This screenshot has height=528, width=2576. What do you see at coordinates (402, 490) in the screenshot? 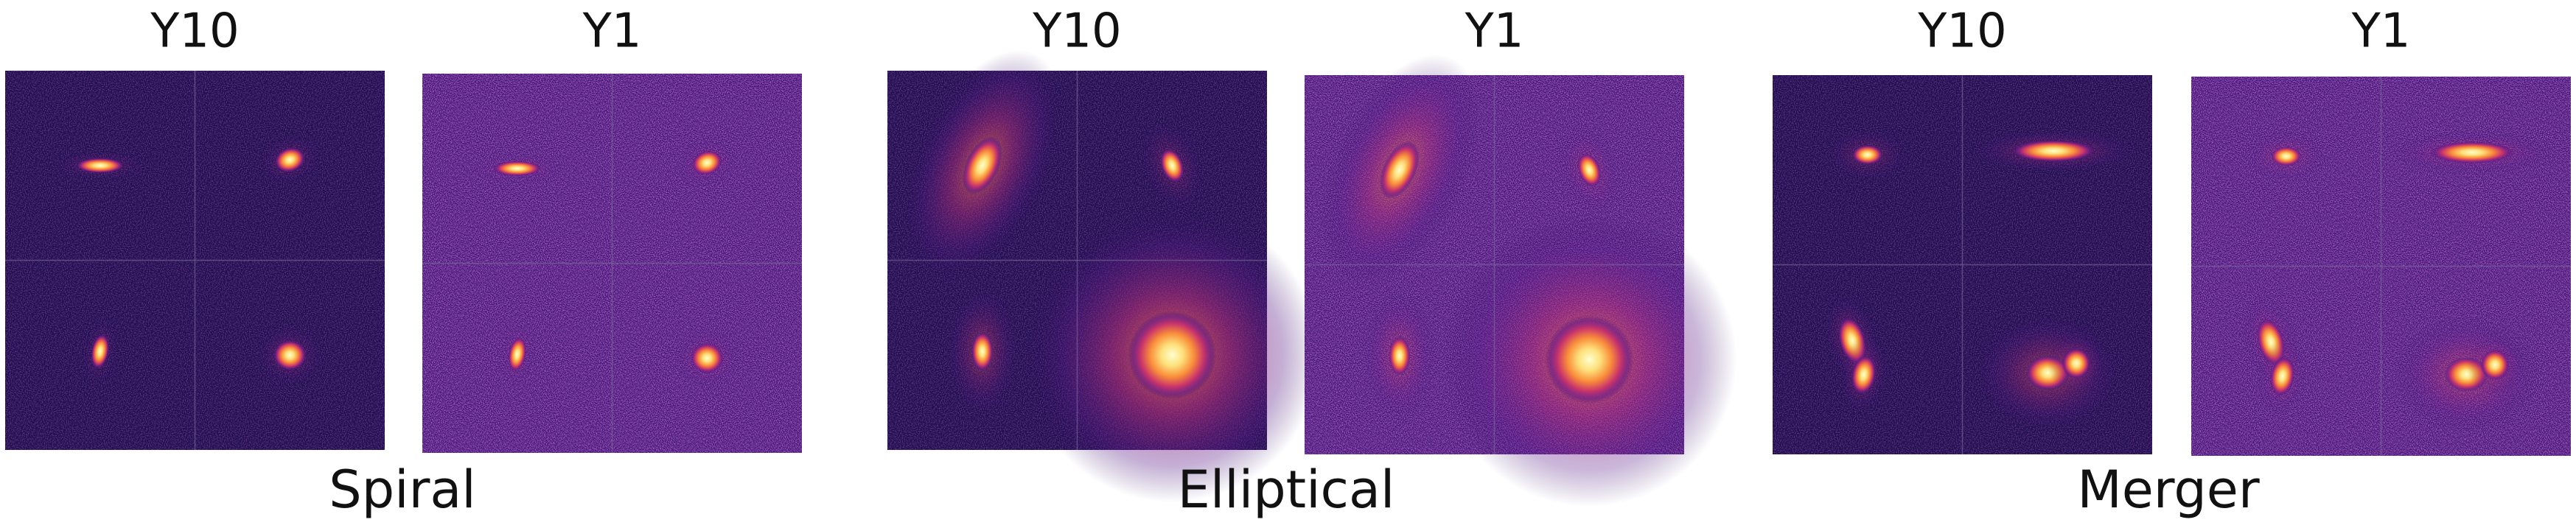
I see `group-label: Spiral` at bounding box center [402, 490].